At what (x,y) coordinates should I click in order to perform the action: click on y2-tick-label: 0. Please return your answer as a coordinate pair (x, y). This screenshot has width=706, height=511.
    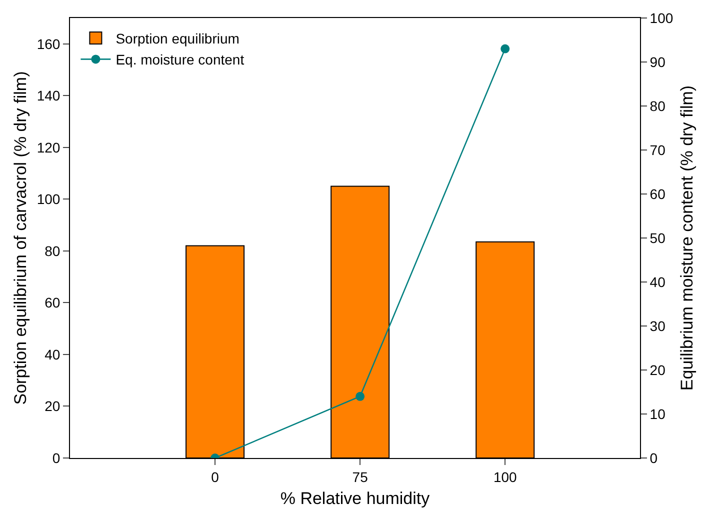
    Looking at the image, I should click on (654, 458).